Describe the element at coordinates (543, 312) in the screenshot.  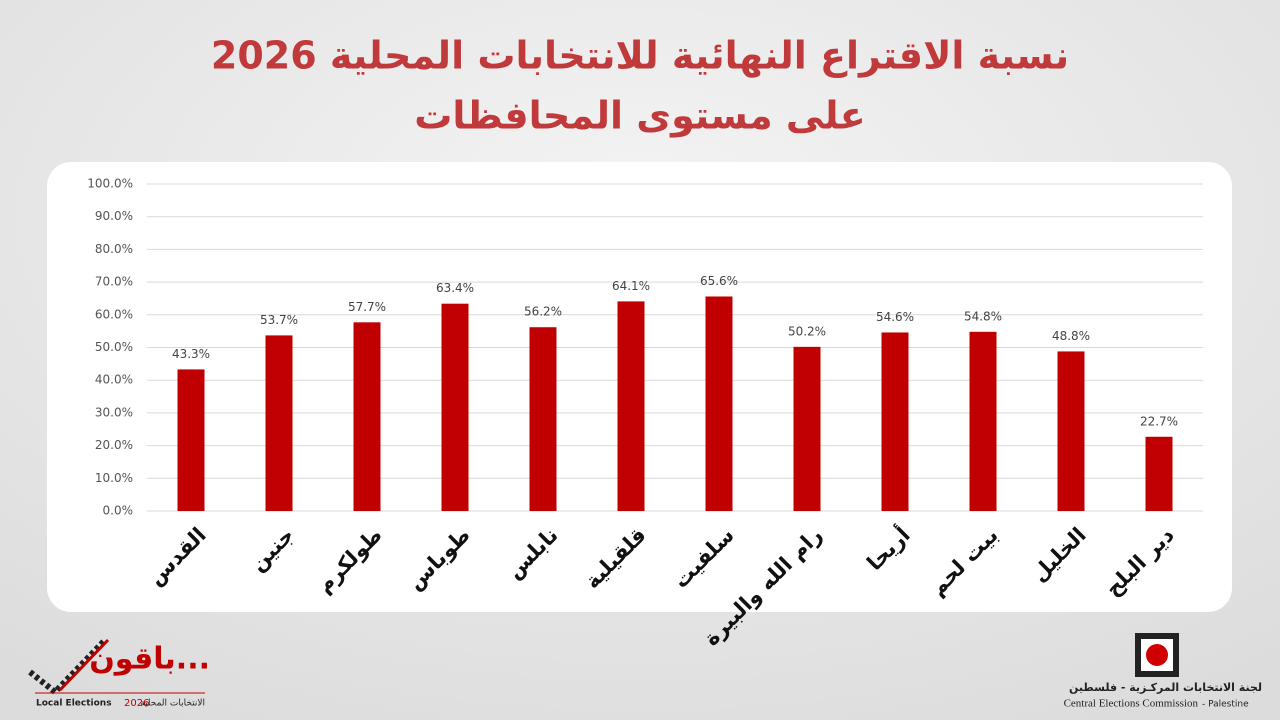
I see `value-label: 56.2%` at that location.